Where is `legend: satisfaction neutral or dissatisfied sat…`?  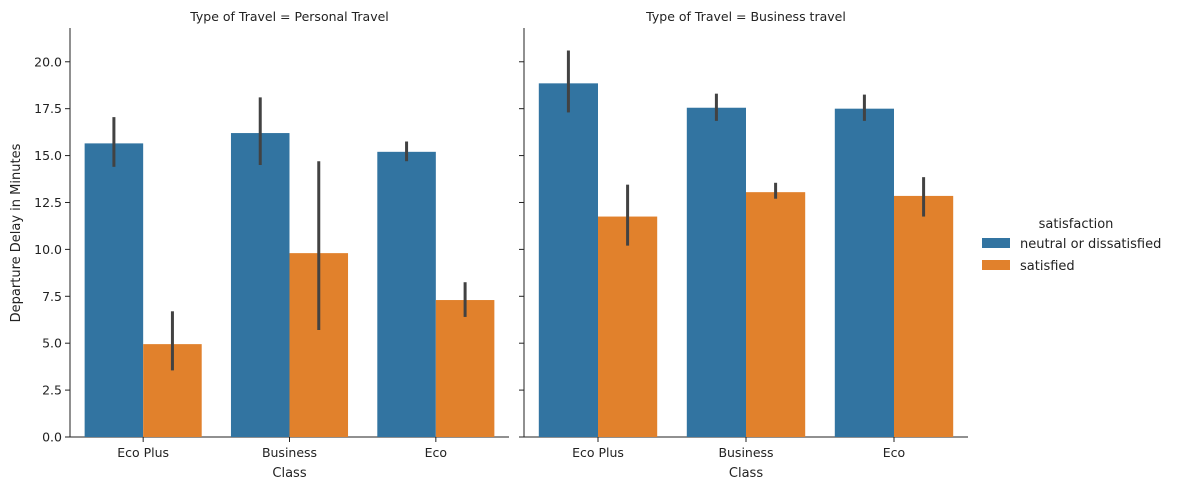
legend: satisfaction neutral or dissatisfied sat… is located at coordinates (1071, 245).